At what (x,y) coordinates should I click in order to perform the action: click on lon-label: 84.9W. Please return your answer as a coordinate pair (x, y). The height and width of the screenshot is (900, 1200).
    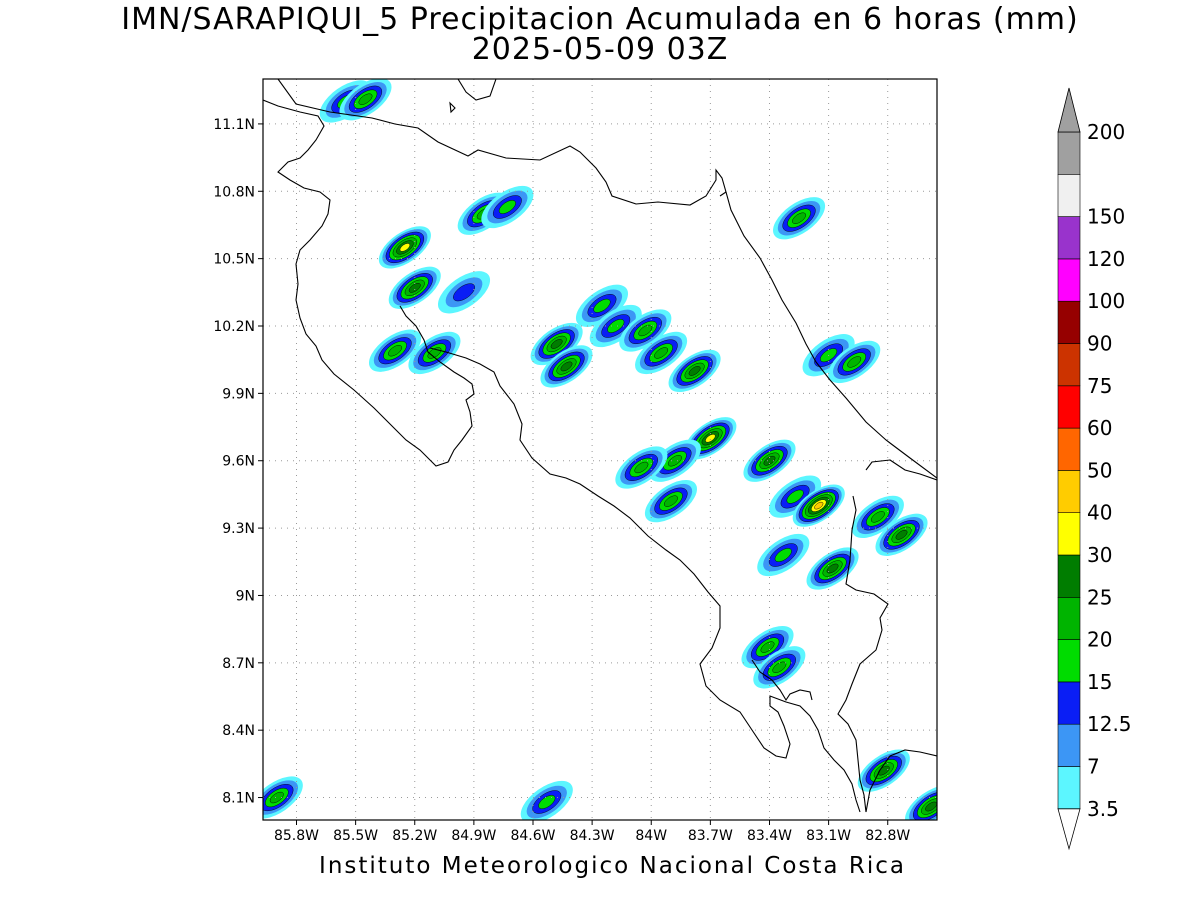
    Looking at the image, I should click on (473, 836).